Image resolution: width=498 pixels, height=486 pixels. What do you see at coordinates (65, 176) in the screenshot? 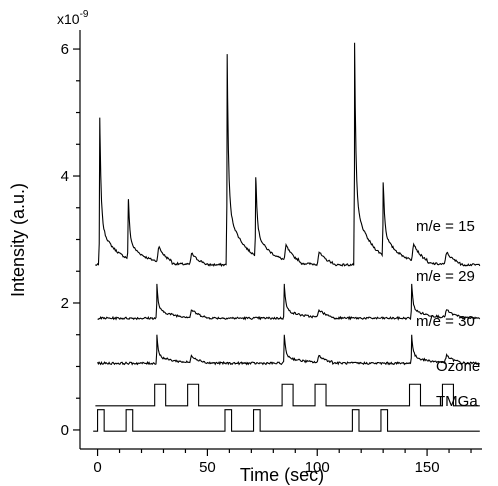
I see `y-tick-label: 4` at bounding box center [65, 176].